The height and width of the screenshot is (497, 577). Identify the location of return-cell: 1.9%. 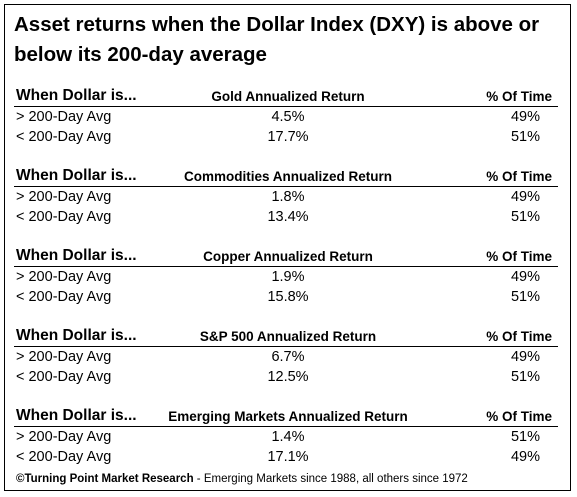
(288, 277).